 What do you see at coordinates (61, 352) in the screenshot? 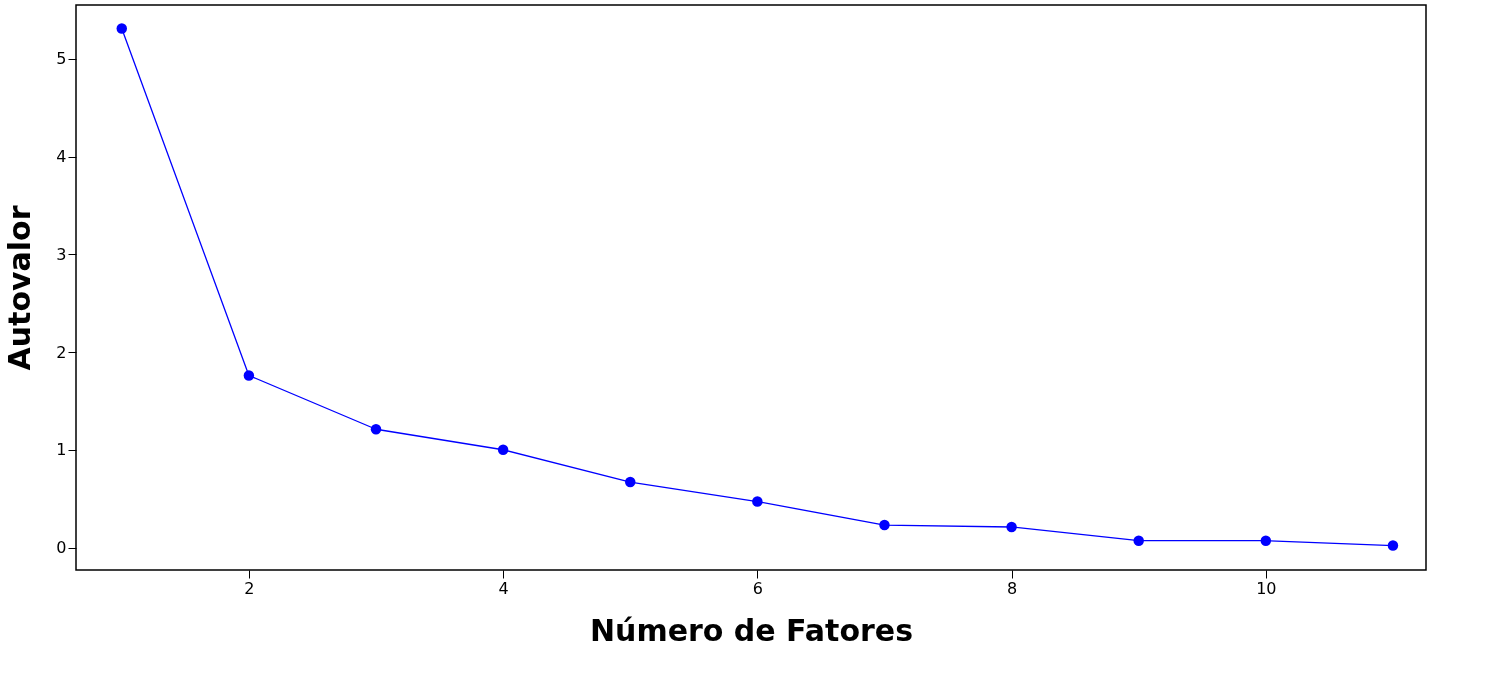
I see `y-tick-label: 2` at bounding box center [61, 352].